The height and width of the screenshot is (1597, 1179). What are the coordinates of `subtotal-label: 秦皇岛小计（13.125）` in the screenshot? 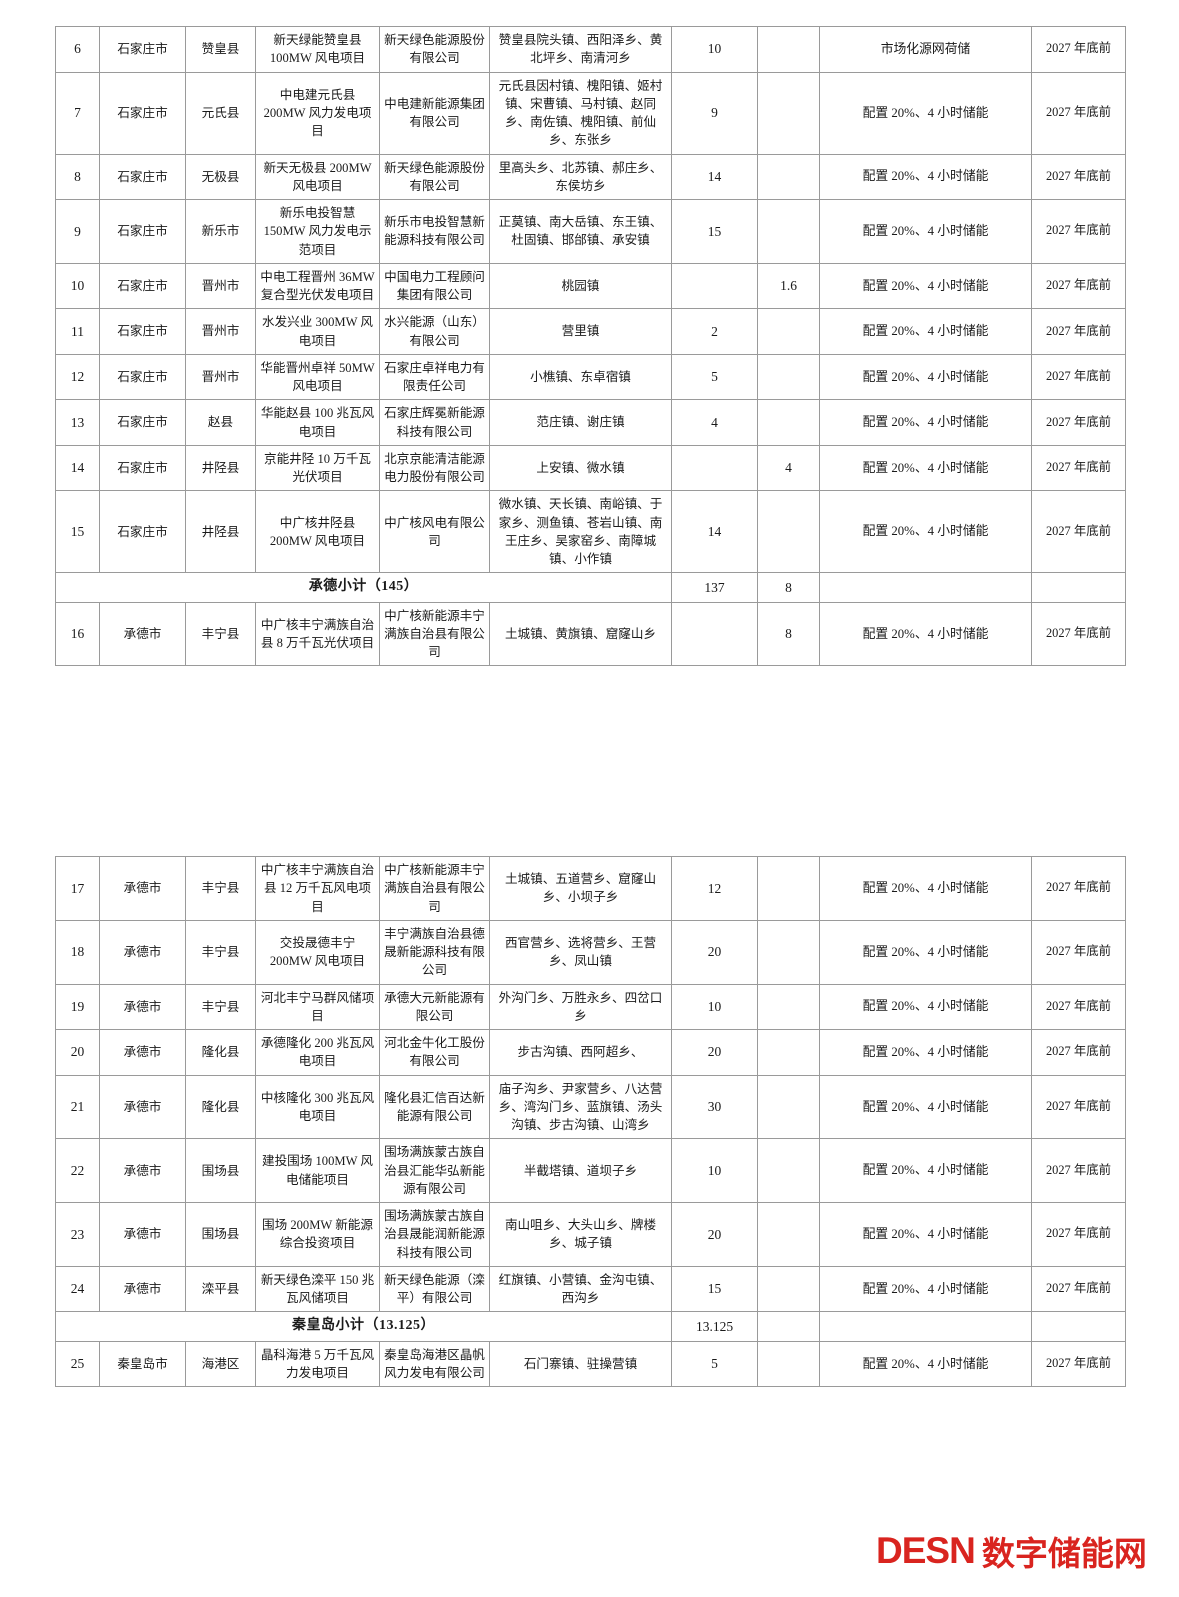 It's located at (363, 1326).